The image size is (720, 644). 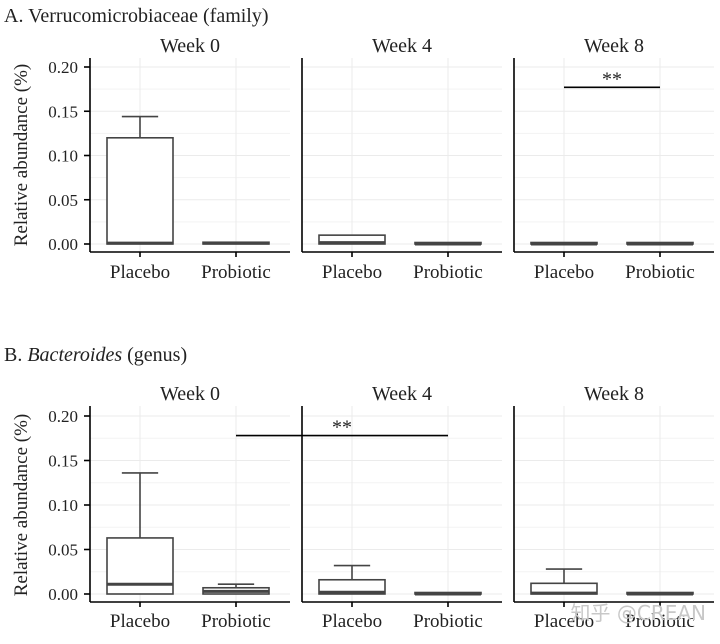 What do you see at coordinates (113, 16) in the screenshot?
I see `panel-title-main: Verrucomicrobiaceae` at bounding box center [113, 16].